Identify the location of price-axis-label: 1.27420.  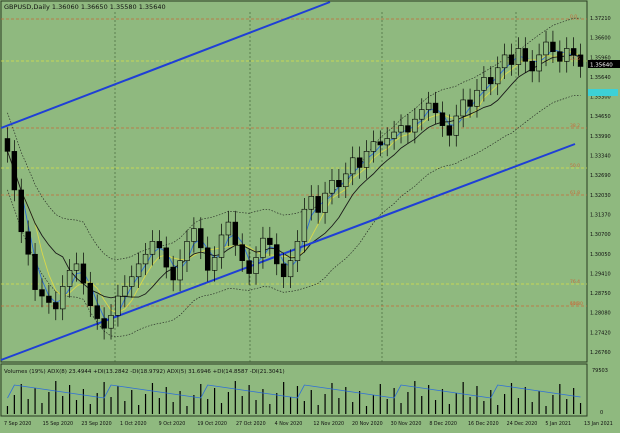
(600, 333).